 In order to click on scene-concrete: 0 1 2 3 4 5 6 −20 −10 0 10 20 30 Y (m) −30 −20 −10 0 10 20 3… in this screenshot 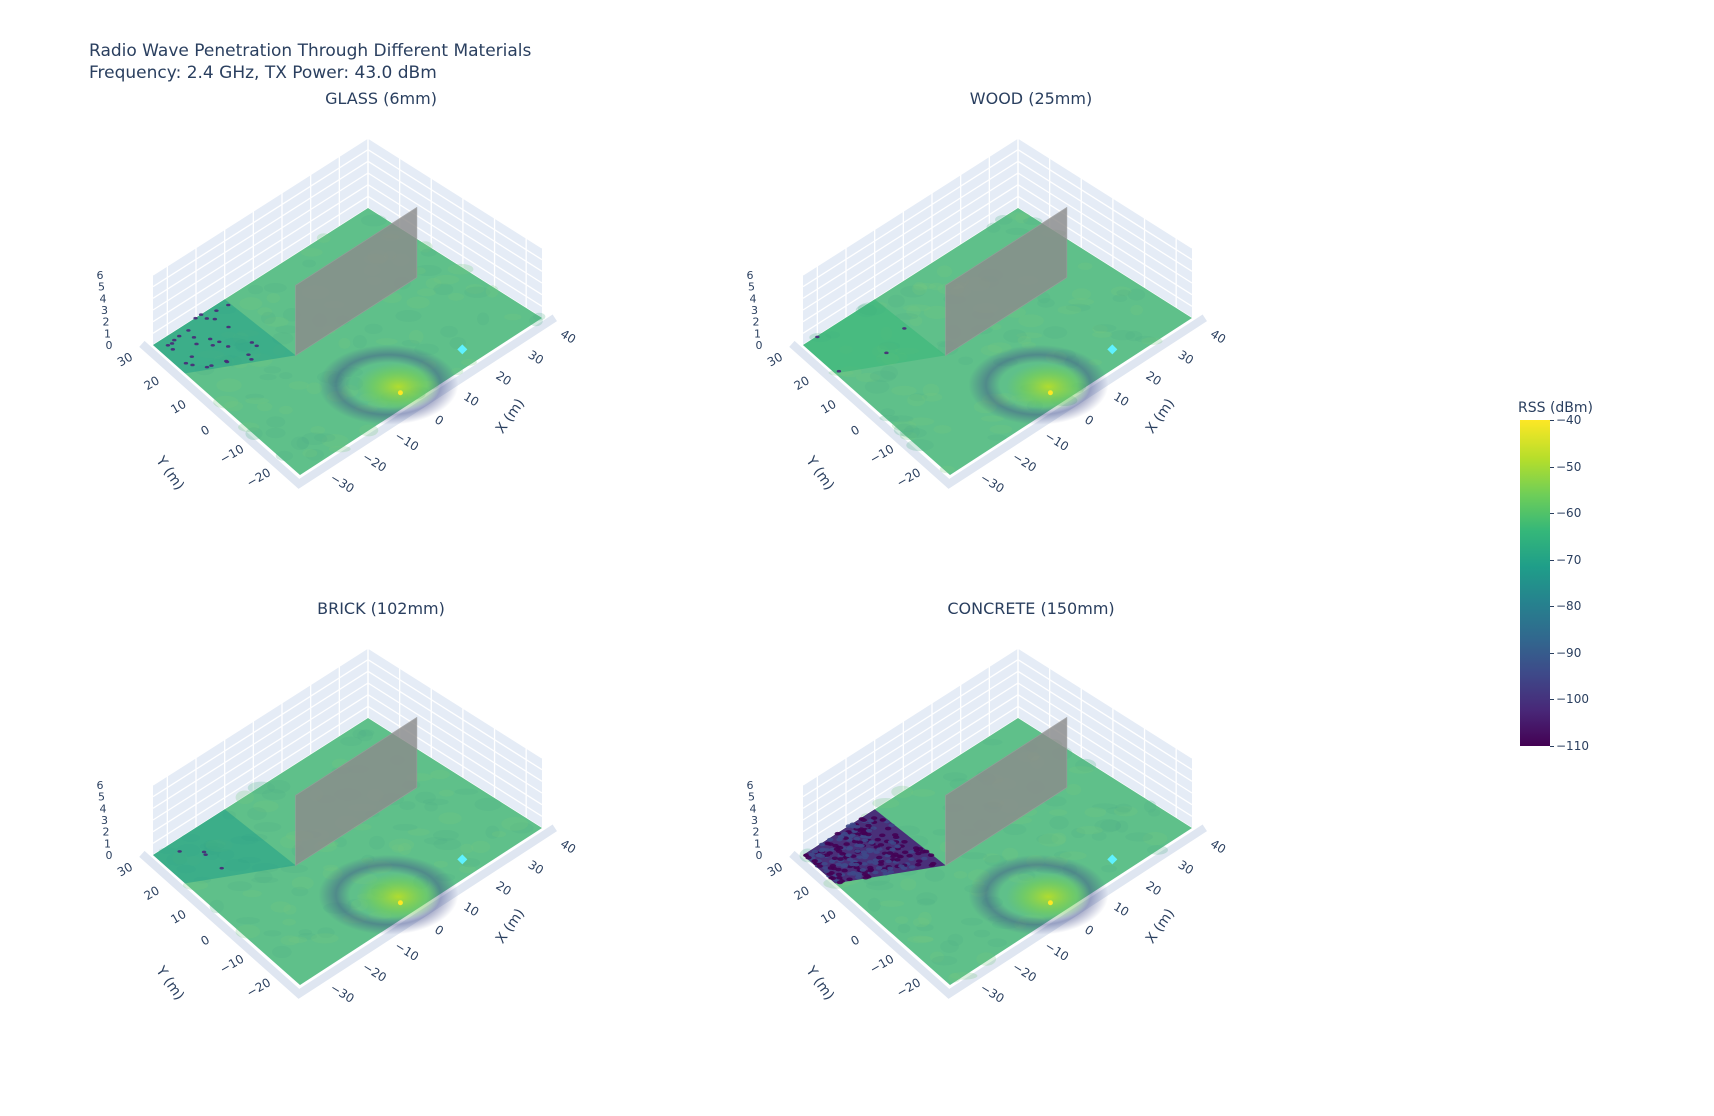, I will do `click(990, 830)`.